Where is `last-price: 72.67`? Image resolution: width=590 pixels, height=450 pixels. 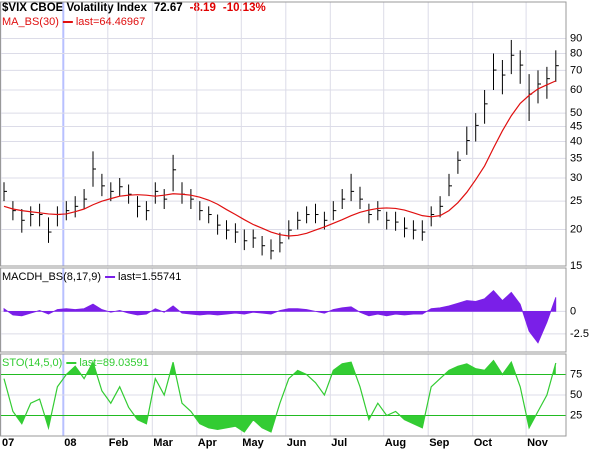
last-price: 72.67 is located at coordinates (168, 8).